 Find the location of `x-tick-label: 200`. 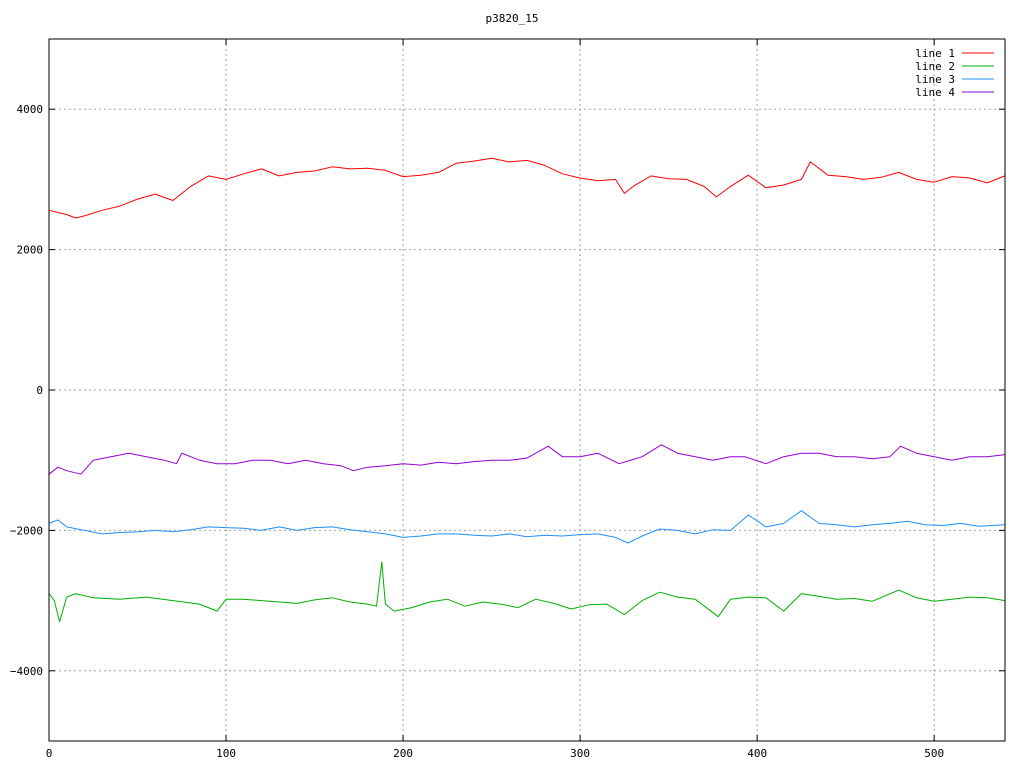

x-tick-label: 200 is located at coordinates (403, 753).